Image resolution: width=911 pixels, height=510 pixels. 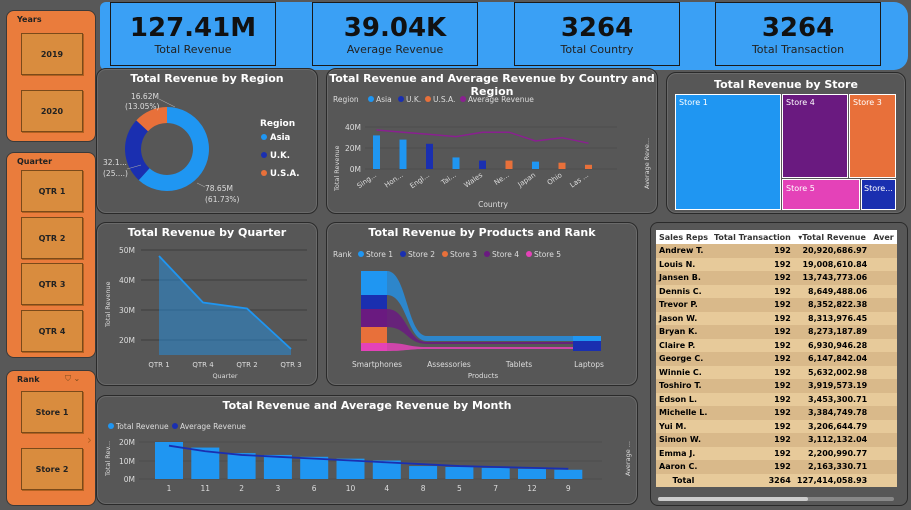 What do you see at coordinates (683, 426) in the screenshot?
I see `cell-sales-rep: Yui M.` at bounding box center [683, 426].